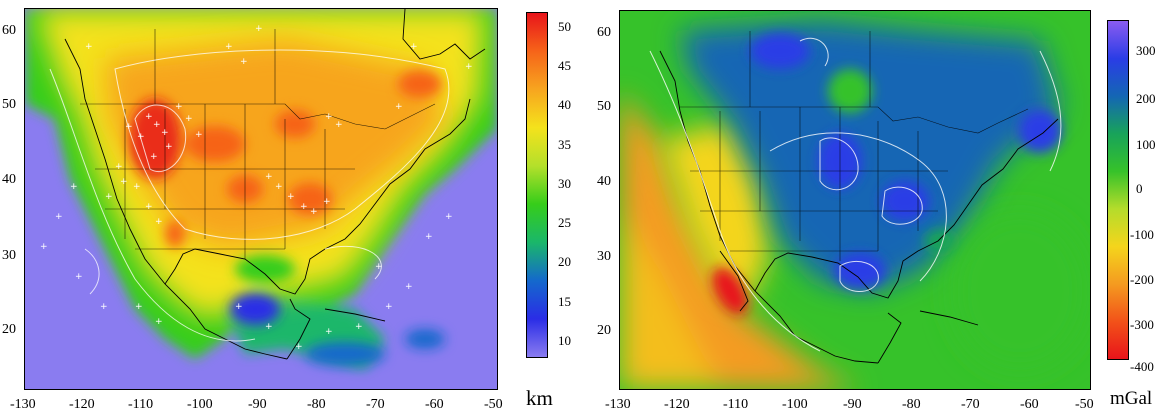 The height and width of the screenshot is (418, 1170). What do you see at coordinates (1131, 398) in the screenshot?
I see `unit-label-mgal: mGal` at bounding box center [1131, 398].